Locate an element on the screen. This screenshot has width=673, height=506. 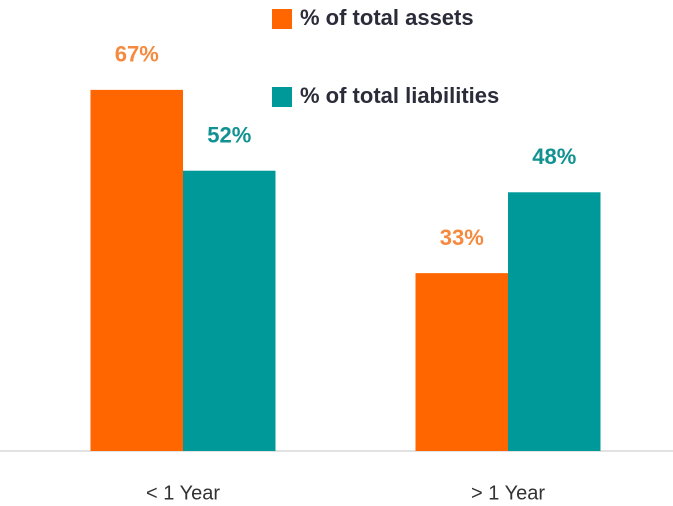
x-tick-label: > 1 Year is located at coordinates (508, 493).